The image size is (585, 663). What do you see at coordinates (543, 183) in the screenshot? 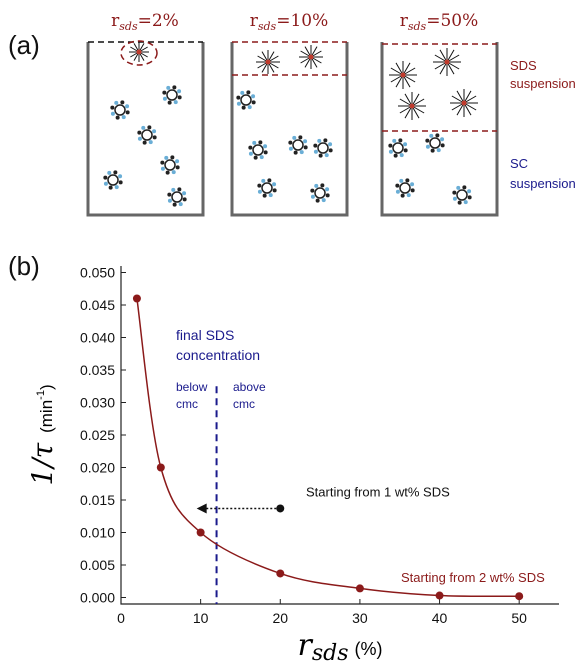
I see `sc-label: suspension` at bounding box center [543, 183].